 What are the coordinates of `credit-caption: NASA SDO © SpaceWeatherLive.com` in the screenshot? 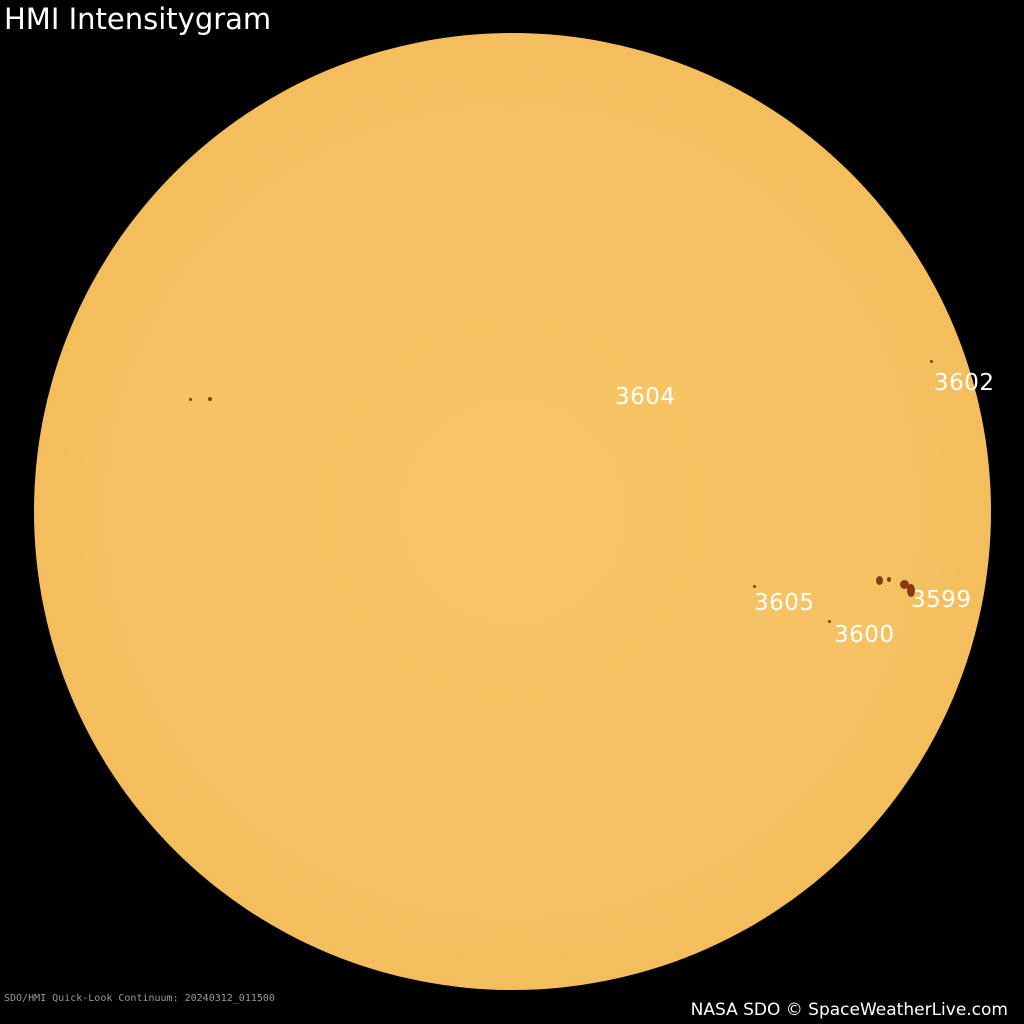 It's located at (849, 1010).